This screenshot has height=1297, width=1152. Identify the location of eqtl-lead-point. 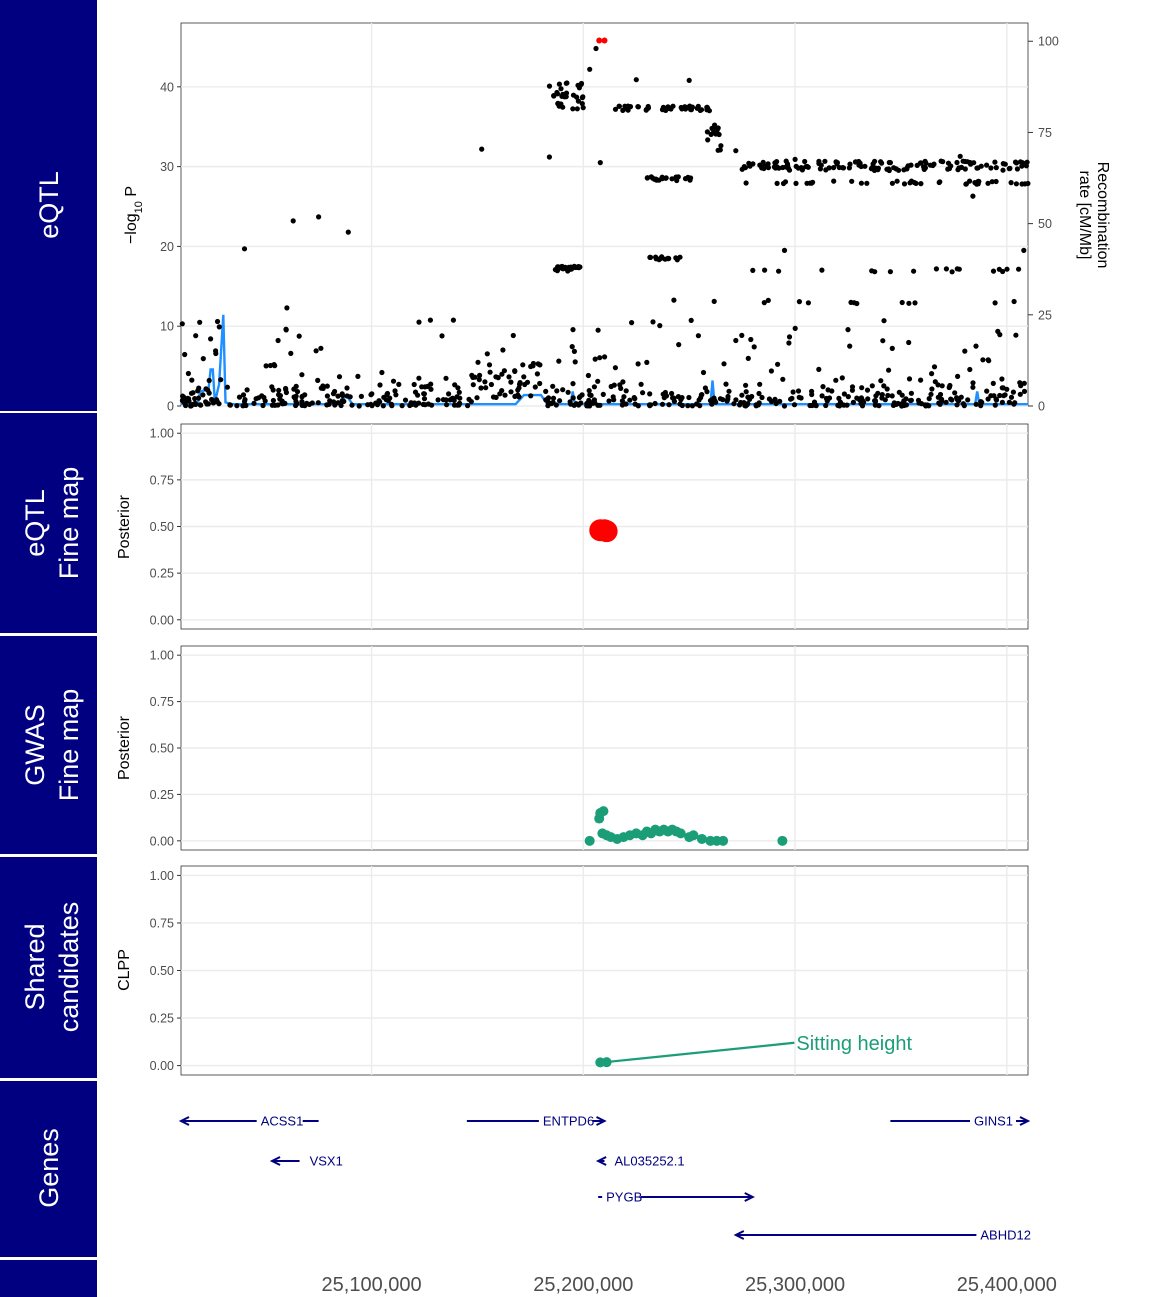
(599, 40).